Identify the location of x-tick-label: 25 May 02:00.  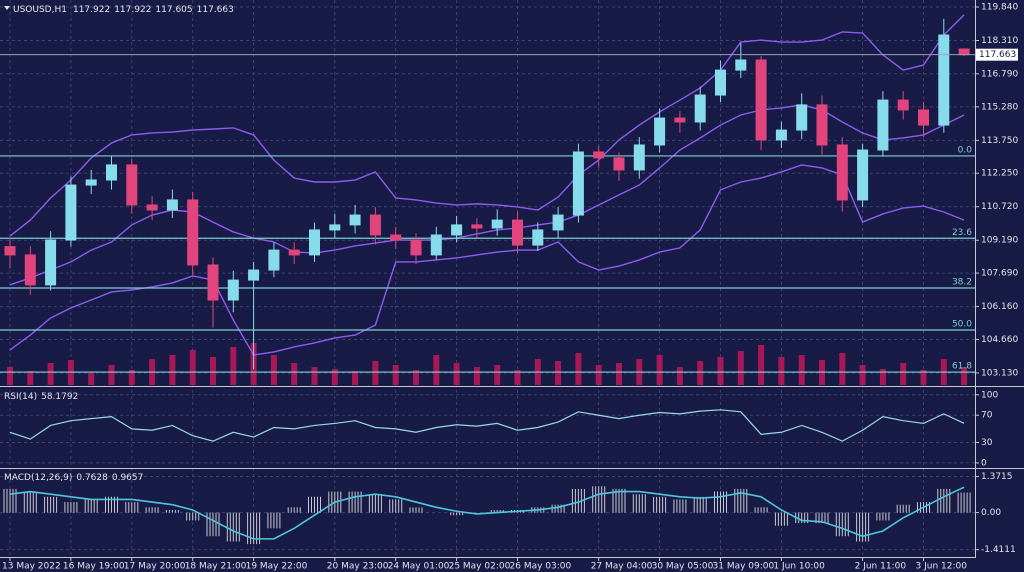
(480, 567).